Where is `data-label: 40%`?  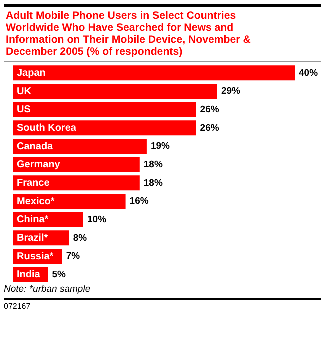 data-label: 40% is located at coordinates (309, 73).